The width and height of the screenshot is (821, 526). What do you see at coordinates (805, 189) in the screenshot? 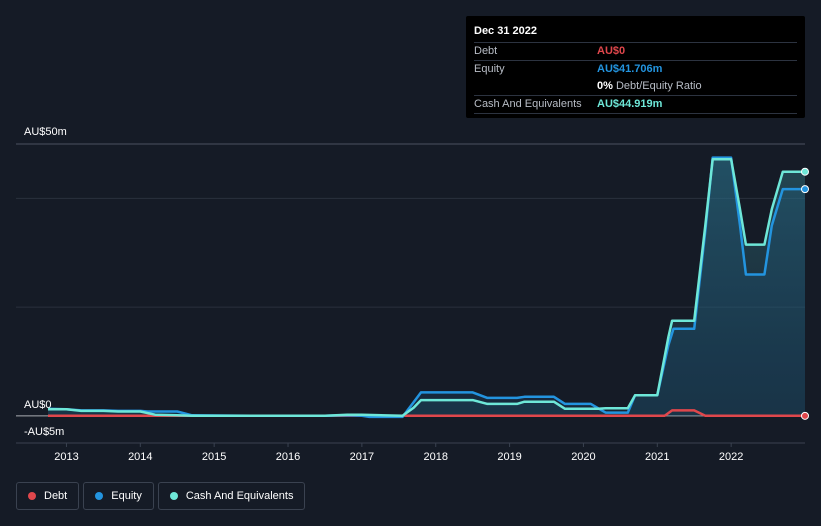
I see `equity-end-marker` at bounding box center [805, 189].